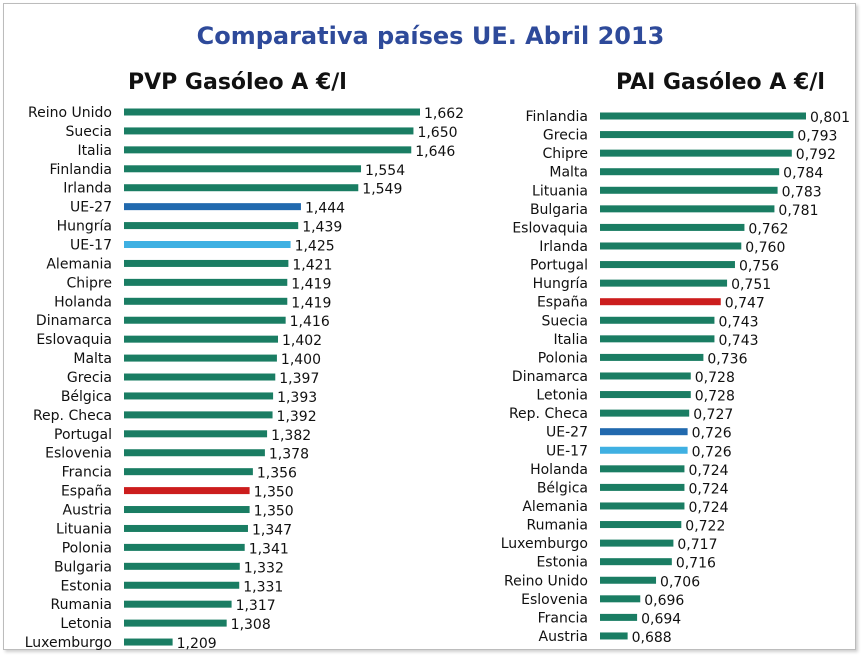 The height and width of the screenshot is (655, 861). I want to click on pvp-bar-grecia, so click(200, 377).